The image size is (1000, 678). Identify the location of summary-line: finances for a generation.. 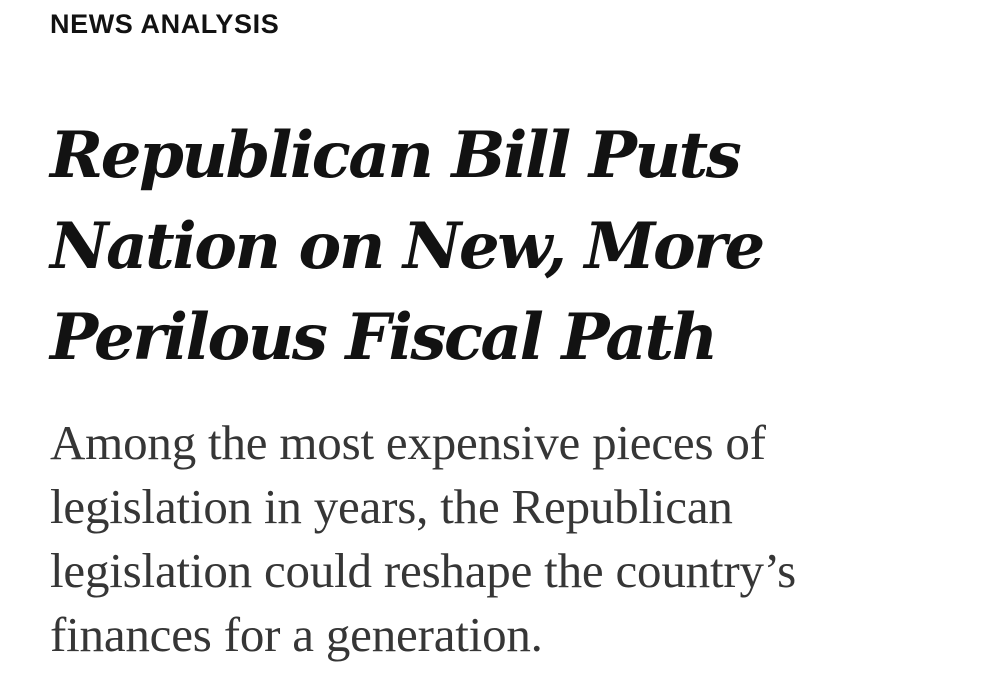
(296, 634).